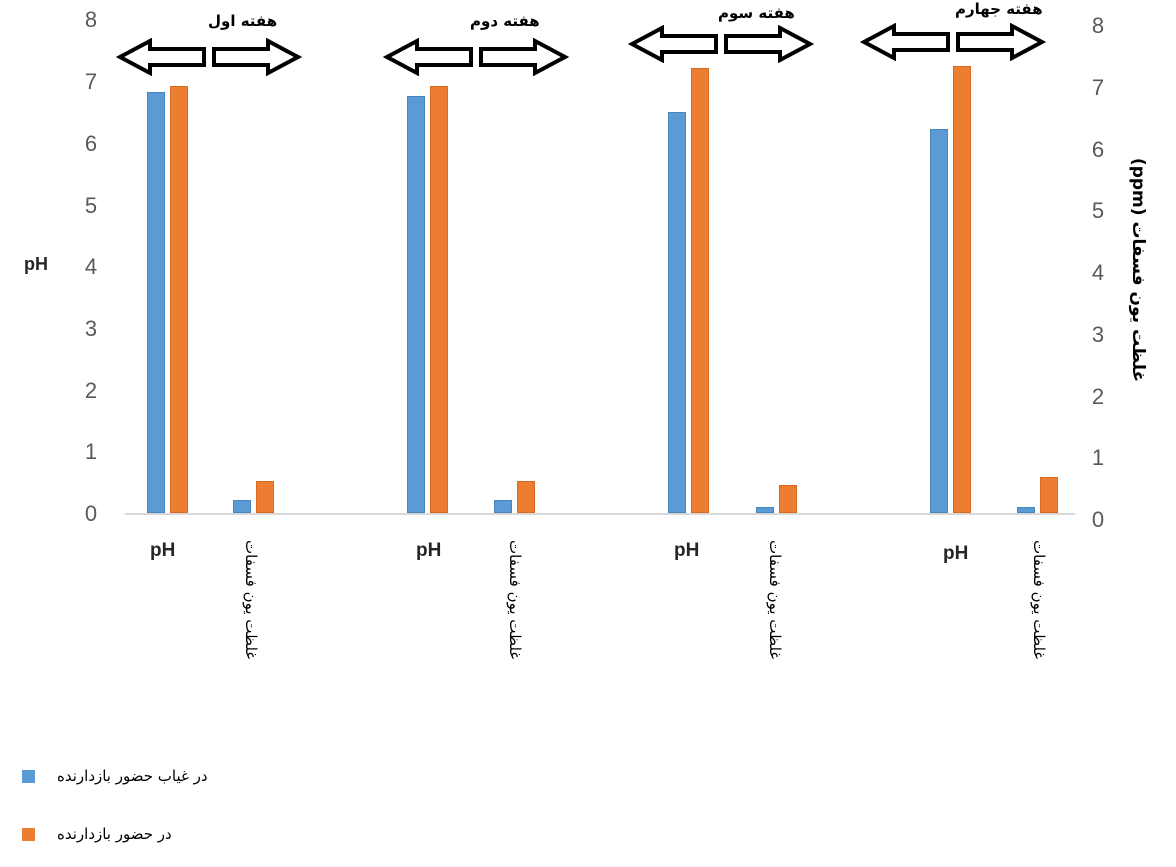 The height and width of the screenshot is (867, 1176). What do you see at coordinates (1098, 25) in the screenshot?
I see `right-tick-8: 8` at bounding box center [1098, 25].